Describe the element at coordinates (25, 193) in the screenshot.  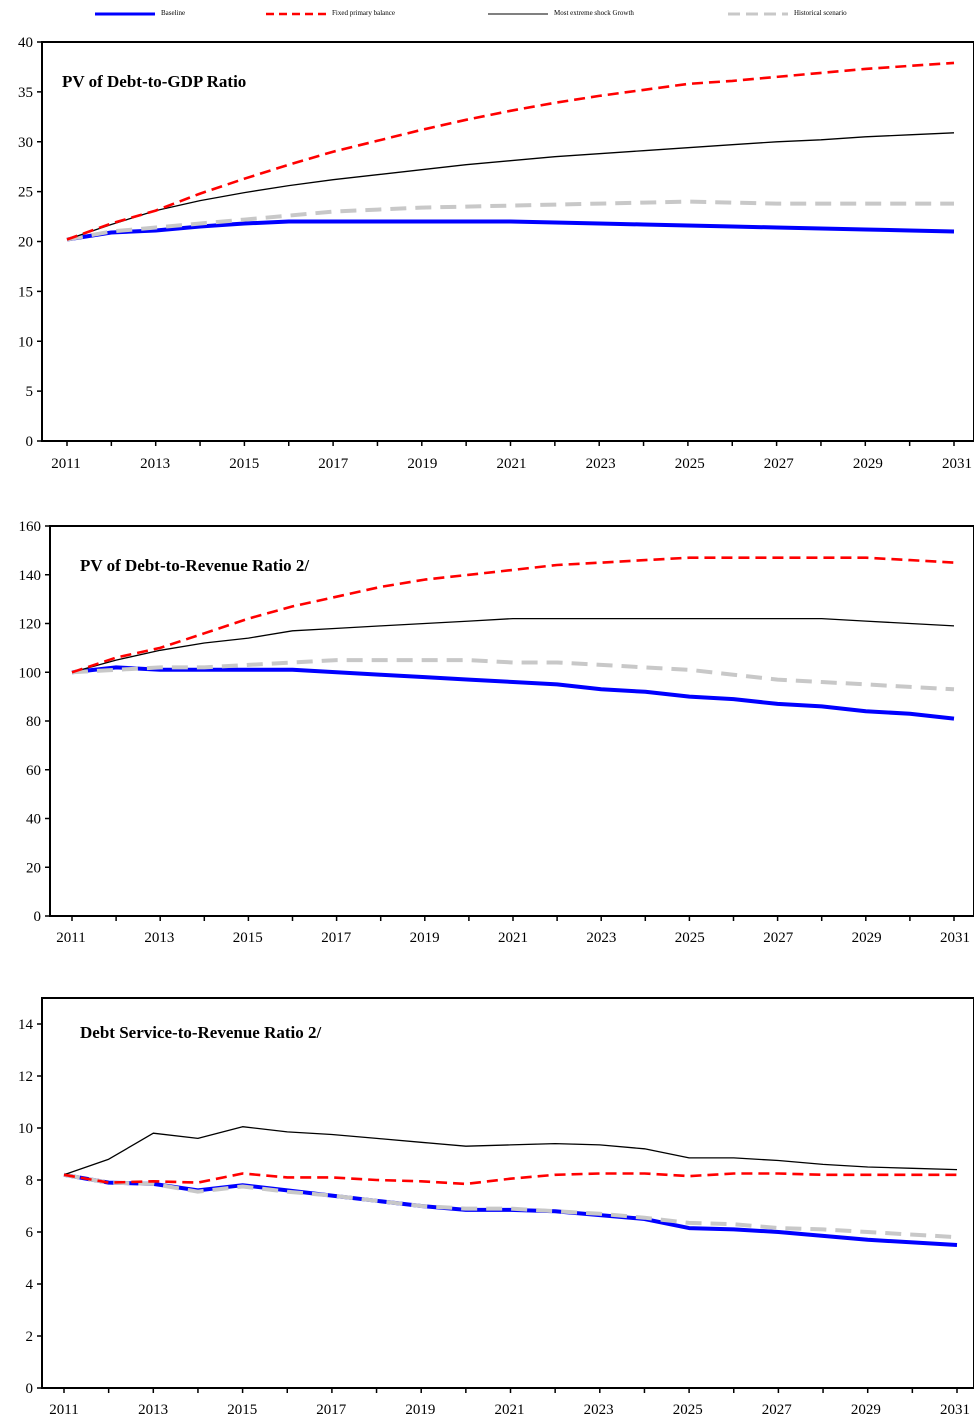
I see `y-tick-label: 25` at that location.